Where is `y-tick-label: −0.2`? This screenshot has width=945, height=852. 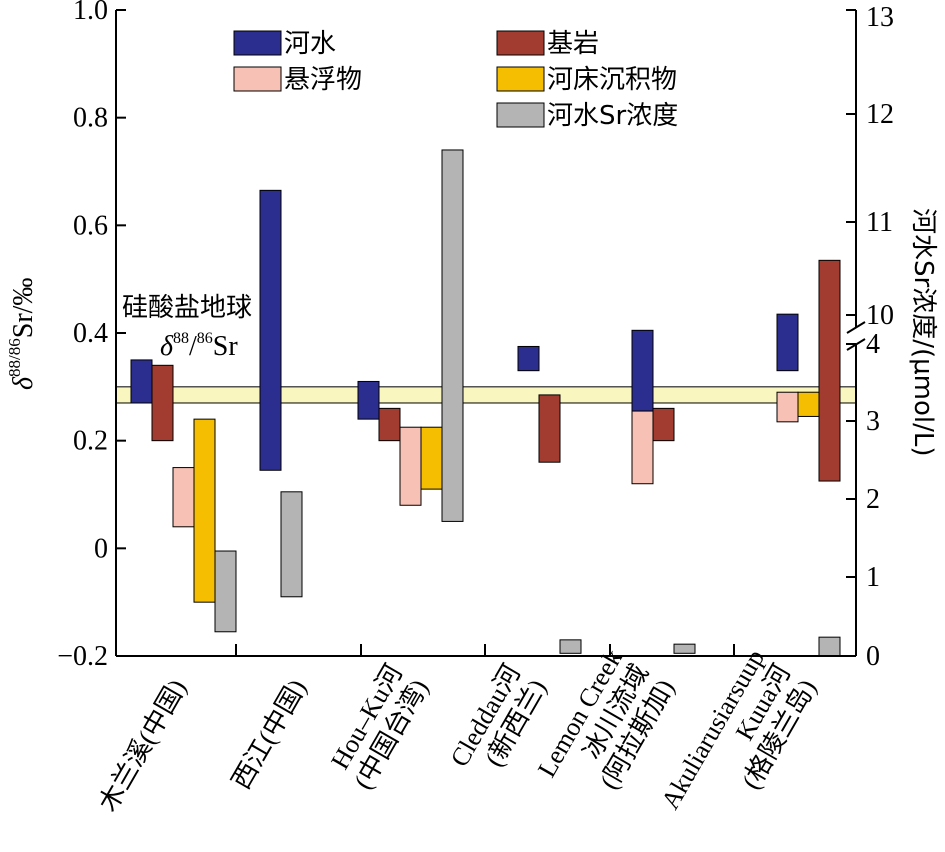 y-tick-label: −0.2 is located at coordinates (82, 656).